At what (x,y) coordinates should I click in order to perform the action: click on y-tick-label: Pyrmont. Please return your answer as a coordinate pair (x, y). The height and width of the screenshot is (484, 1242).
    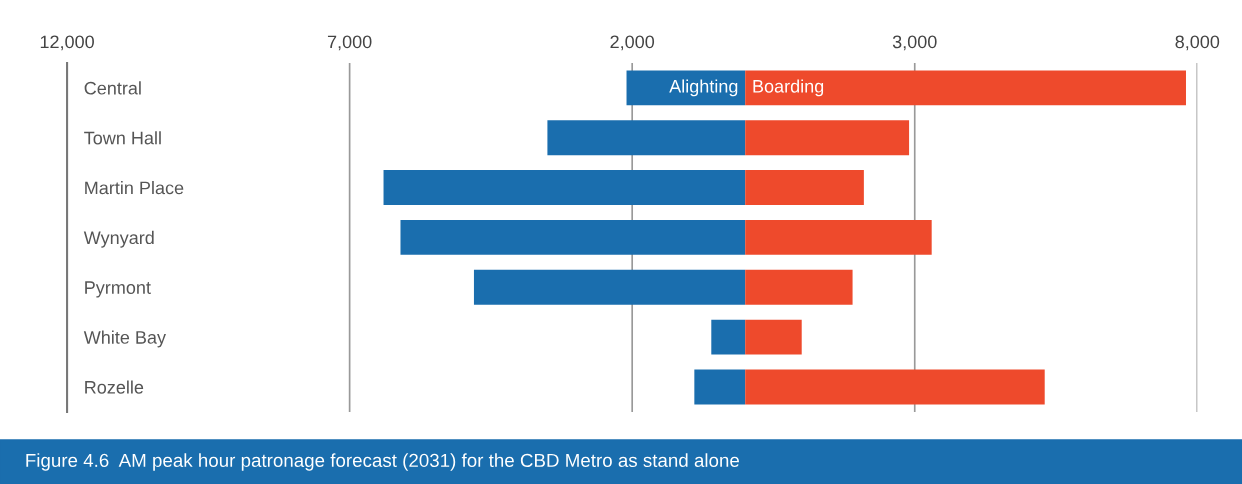
    Looking at the image, I should click on (118, 289).